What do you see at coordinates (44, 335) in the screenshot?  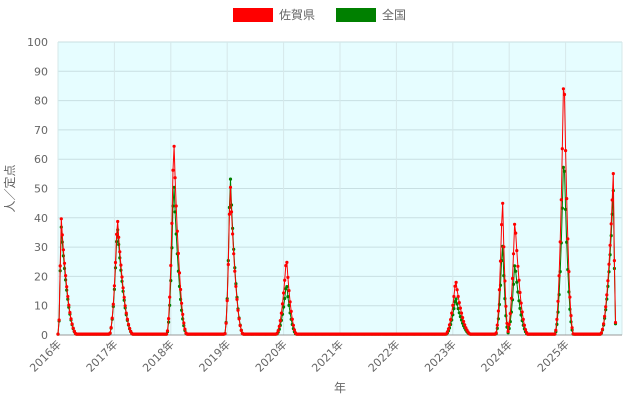 I see `y-tick-label: 0` at bounding box center [44, 335].